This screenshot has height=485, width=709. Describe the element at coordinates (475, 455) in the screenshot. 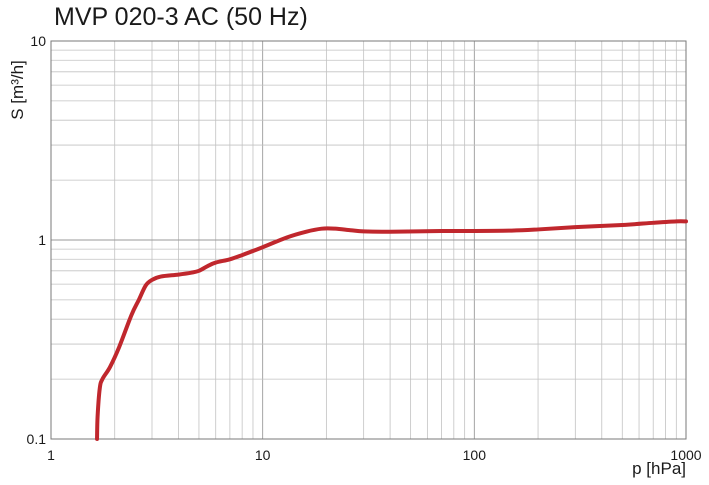

I see `x-tick-label: 100` at that location.